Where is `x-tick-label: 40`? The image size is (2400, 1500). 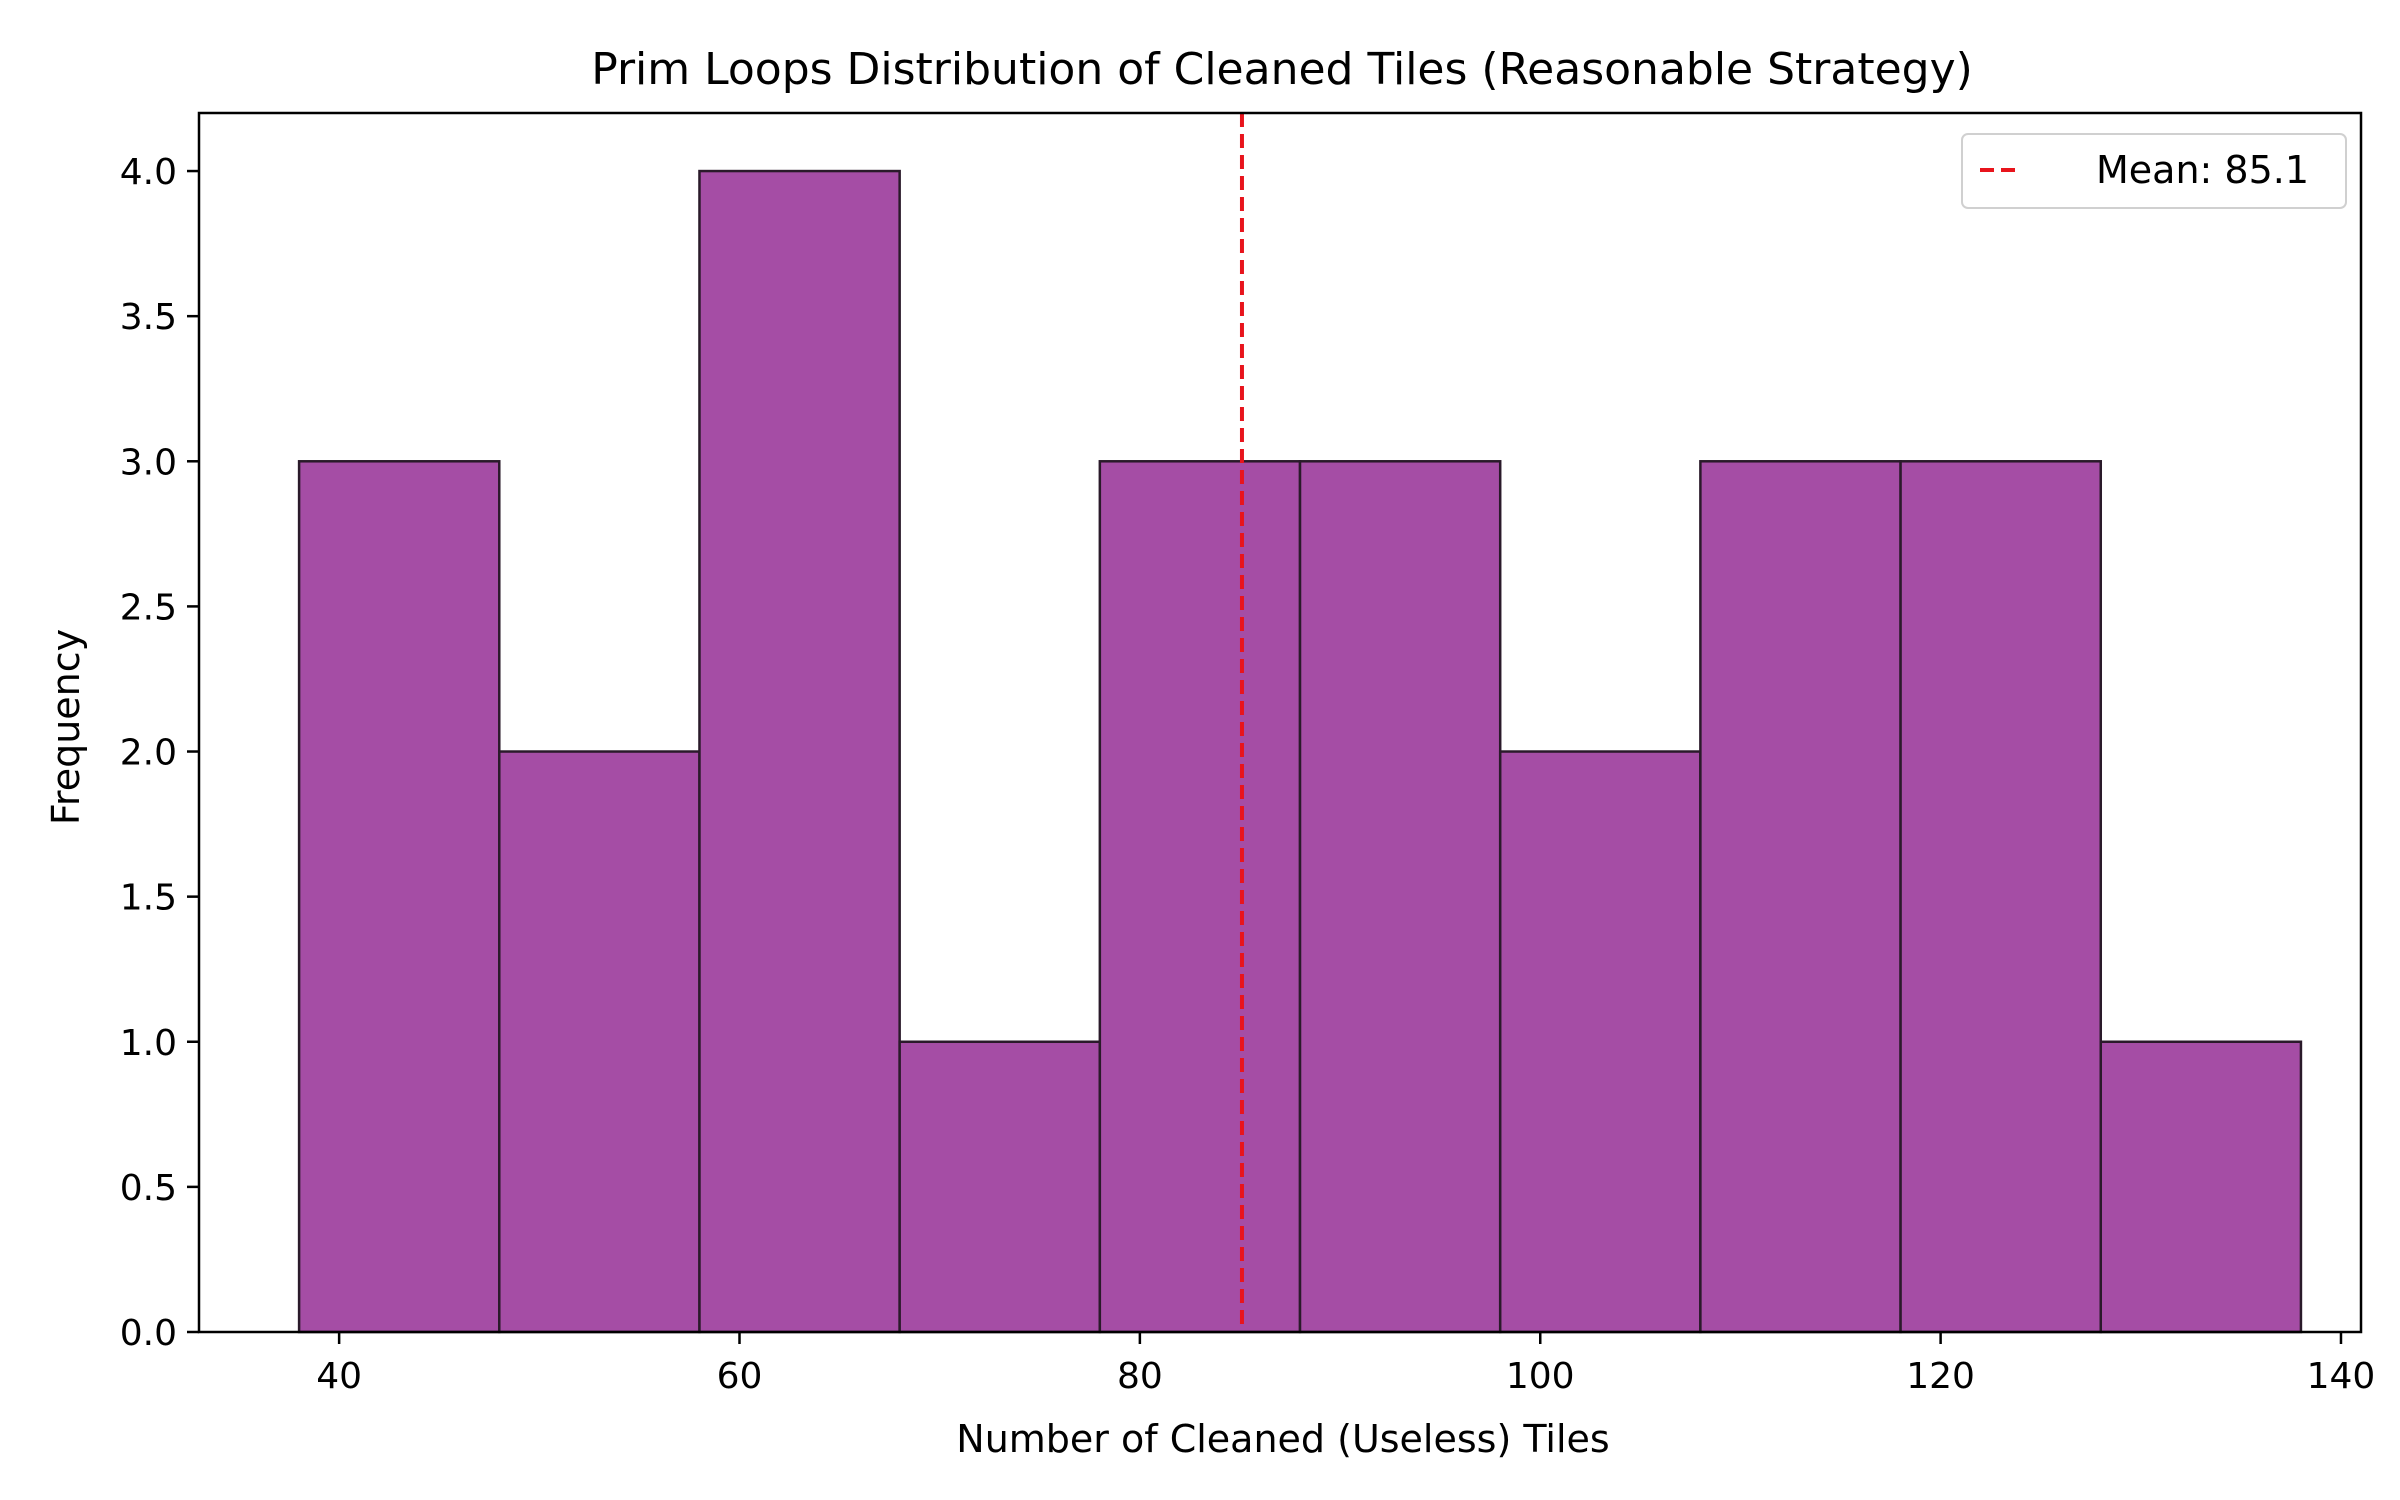 x-tick-label: 40 is located at coordinates (339, 1376).